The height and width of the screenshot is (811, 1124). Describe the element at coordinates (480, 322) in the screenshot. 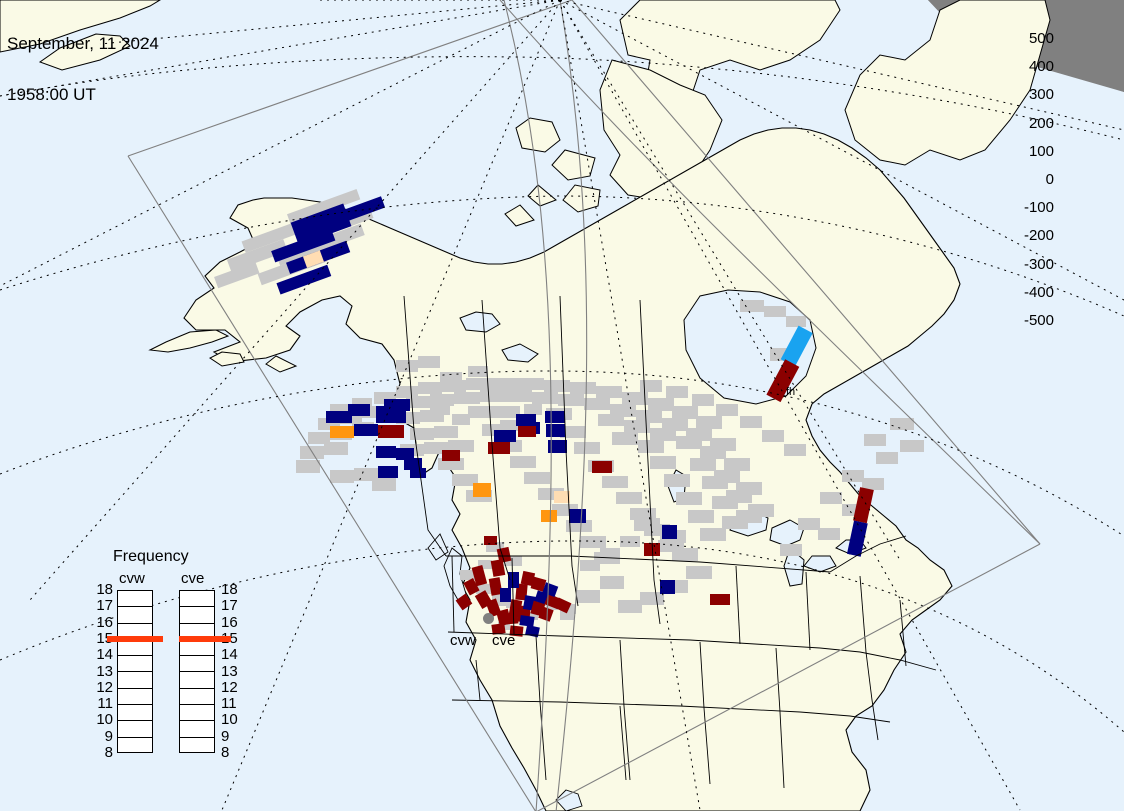

I see `water-great-bear-lake` at that location.